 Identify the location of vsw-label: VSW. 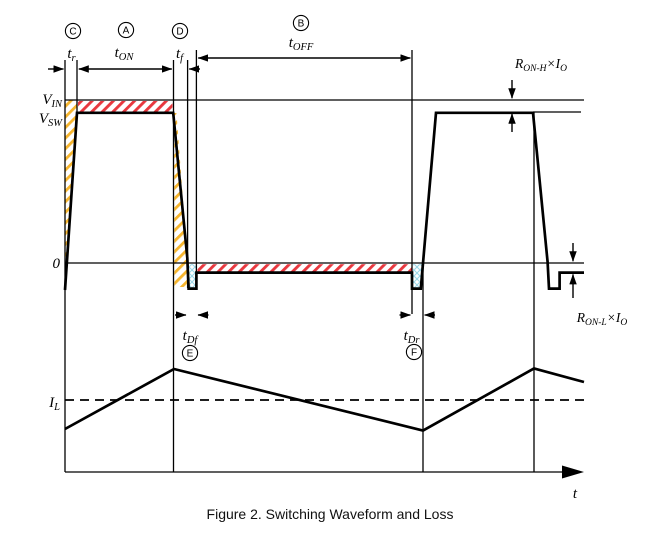
(51, 120).